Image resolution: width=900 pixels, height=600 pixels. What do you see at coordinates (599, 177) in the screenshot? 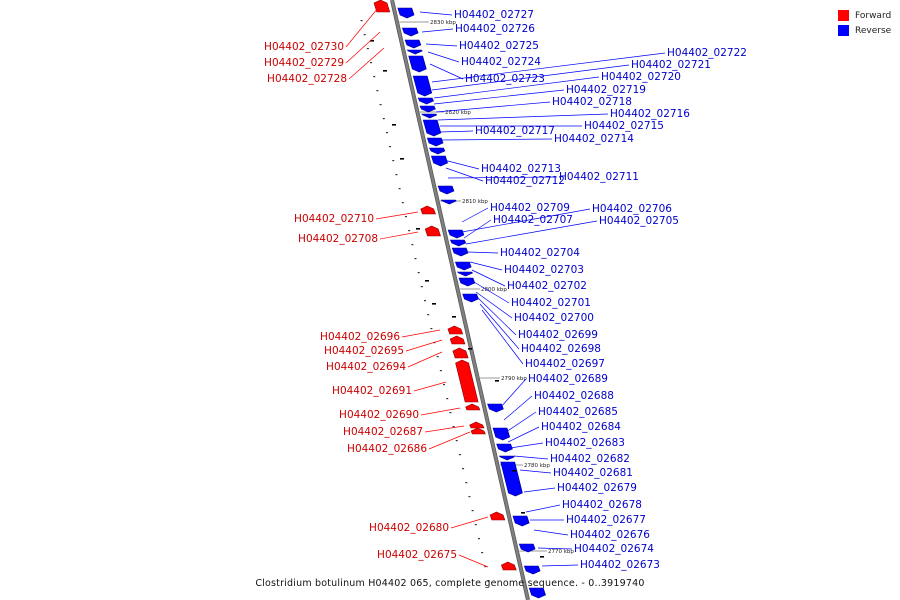
I see `reverse-gene-label: H04402_02711` at bounding box center [599, 177].